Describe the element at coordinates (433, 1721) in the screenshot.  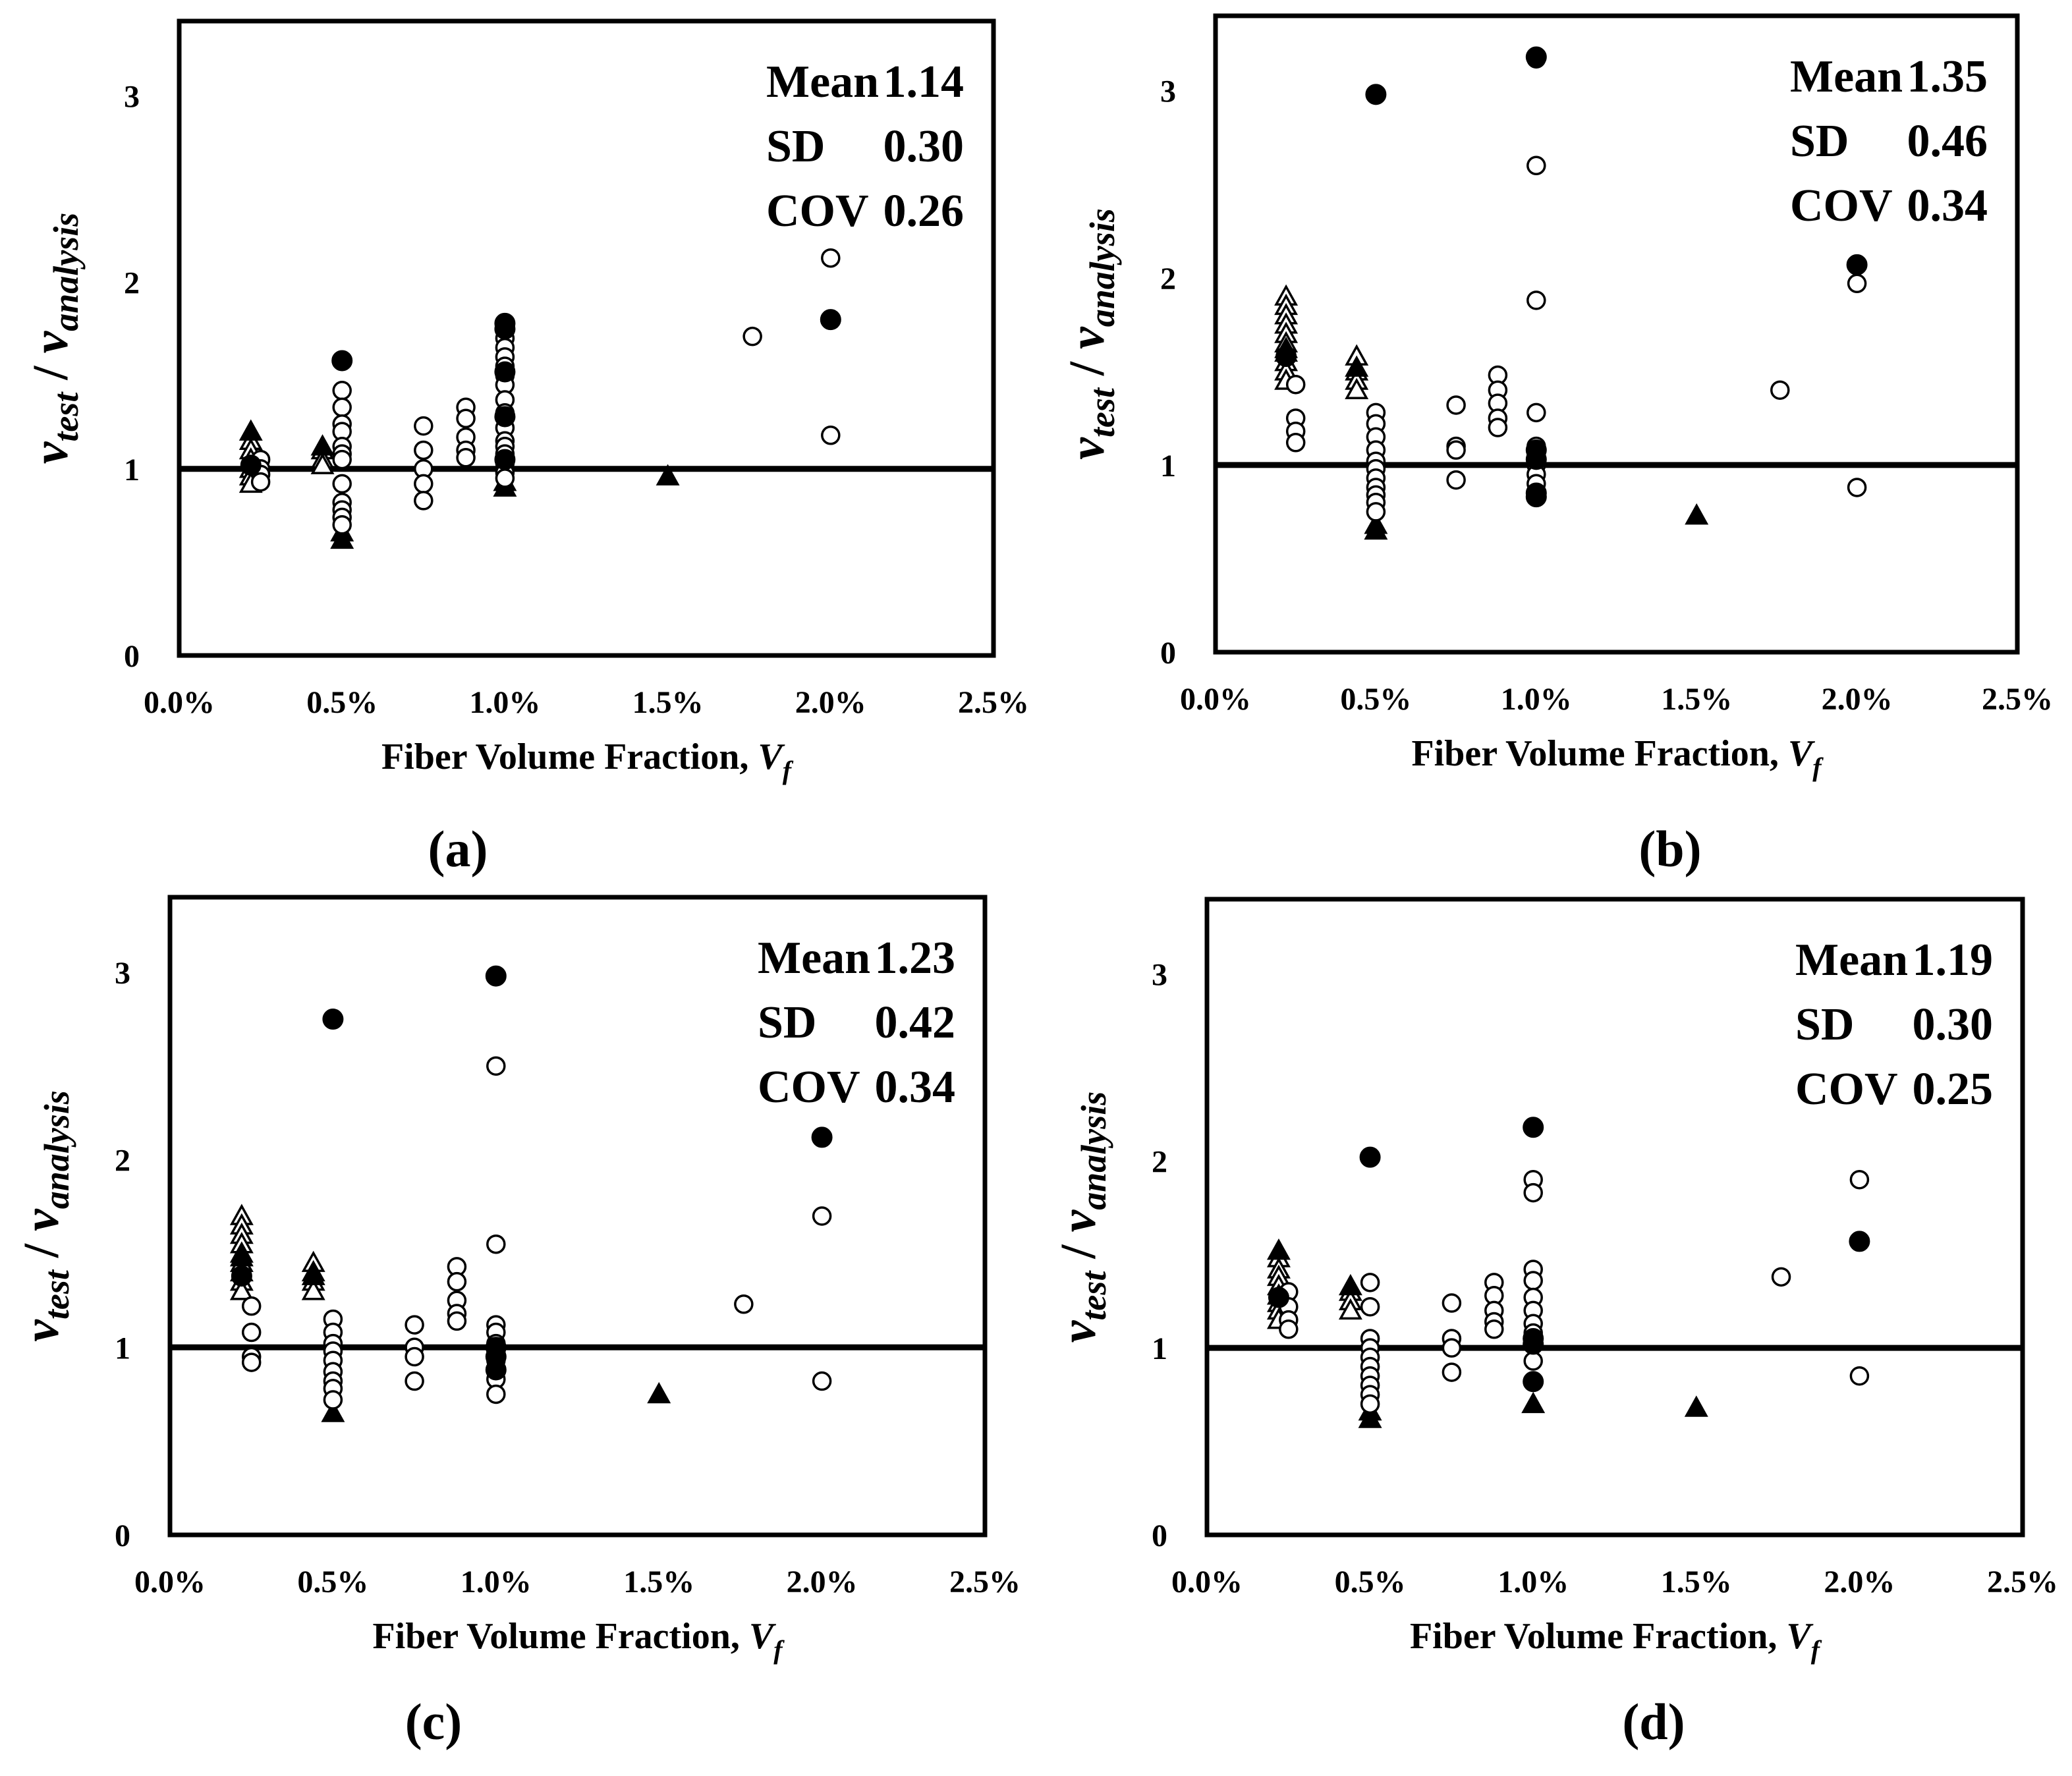
I see `panel-label: (c)` at that location.